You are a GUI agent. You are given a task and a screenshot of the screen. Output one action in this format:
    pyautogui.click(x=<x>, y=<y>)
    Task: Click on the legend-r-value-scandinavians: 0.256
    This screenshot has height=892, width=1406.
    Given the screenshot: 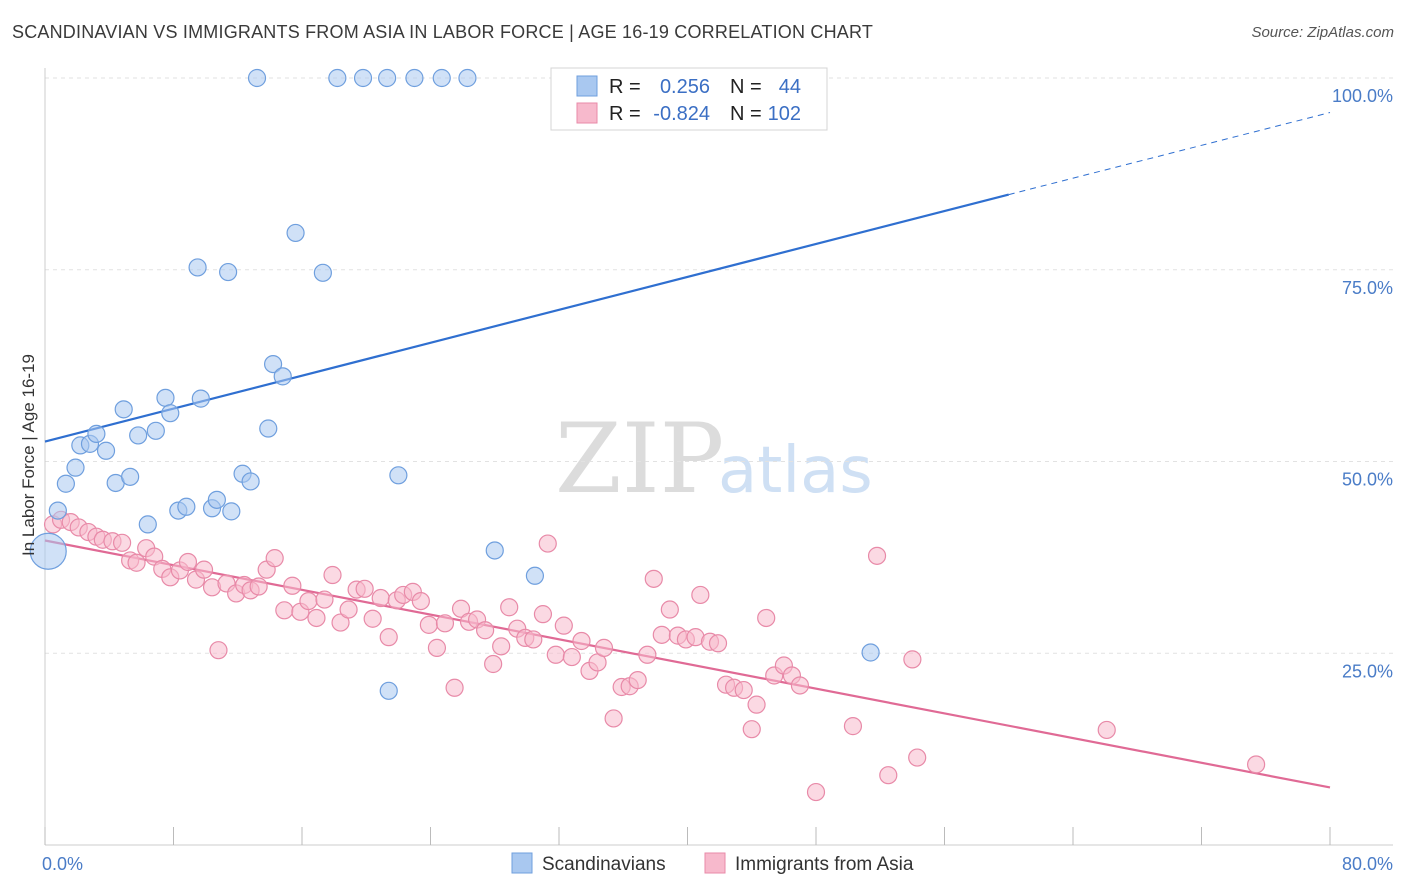 What is the action you would take?
    pyautogui.click(x=685, y=87)
    